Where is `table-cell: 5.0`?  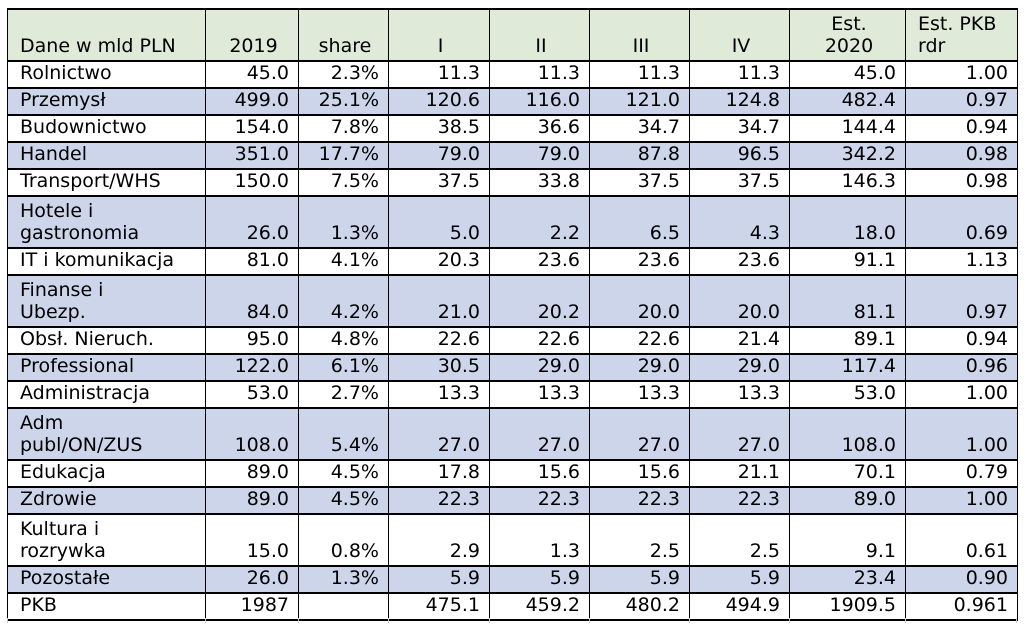 table-cell: 5.0 is located at coordinates (439, 222).